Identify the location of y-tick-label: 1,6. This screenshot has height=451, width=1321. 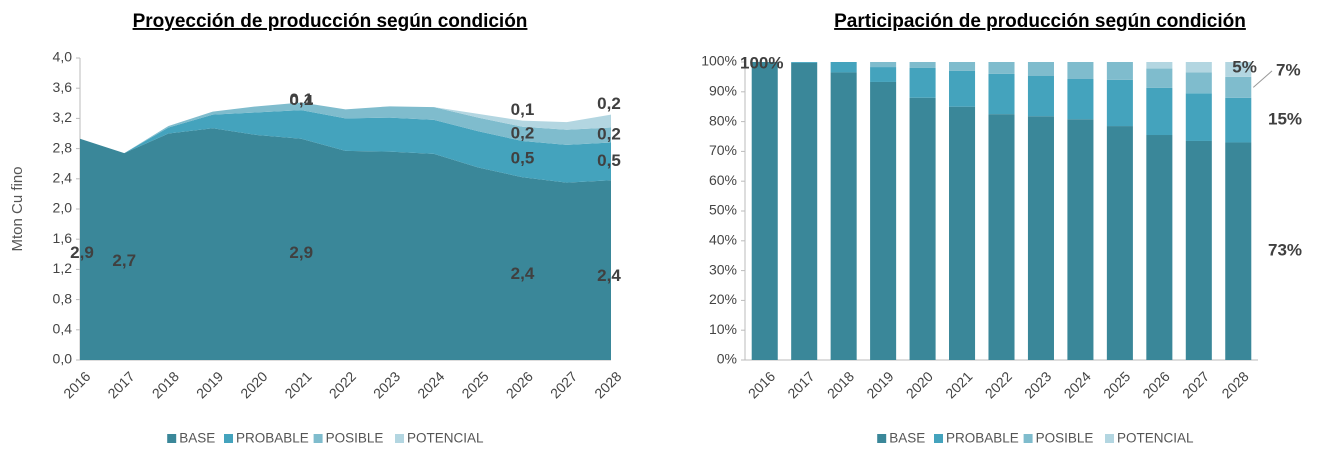
(63, 238).